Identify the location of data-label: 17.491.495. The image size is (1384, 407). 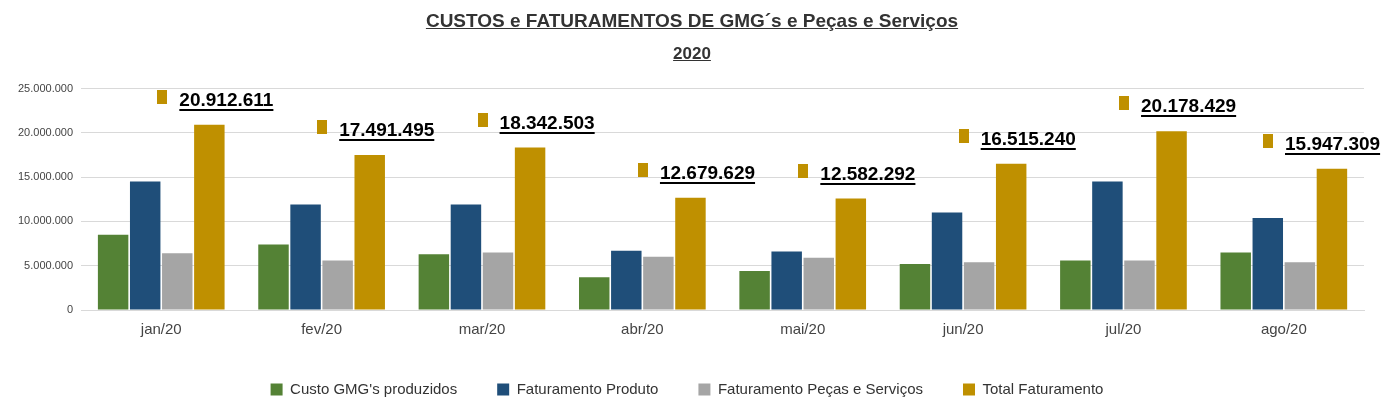
(387, 130).